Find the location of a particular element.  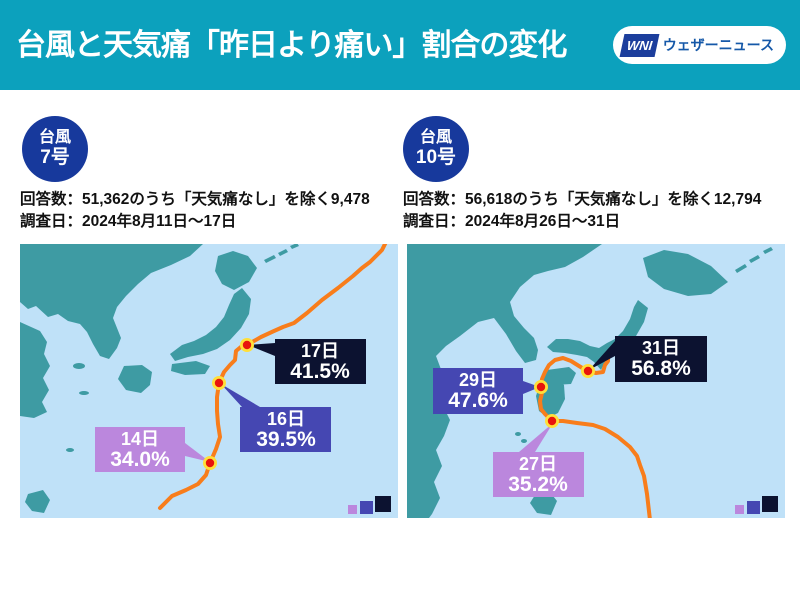

point-label-29: 29日 47.6% is located at coordinates (478, 391).